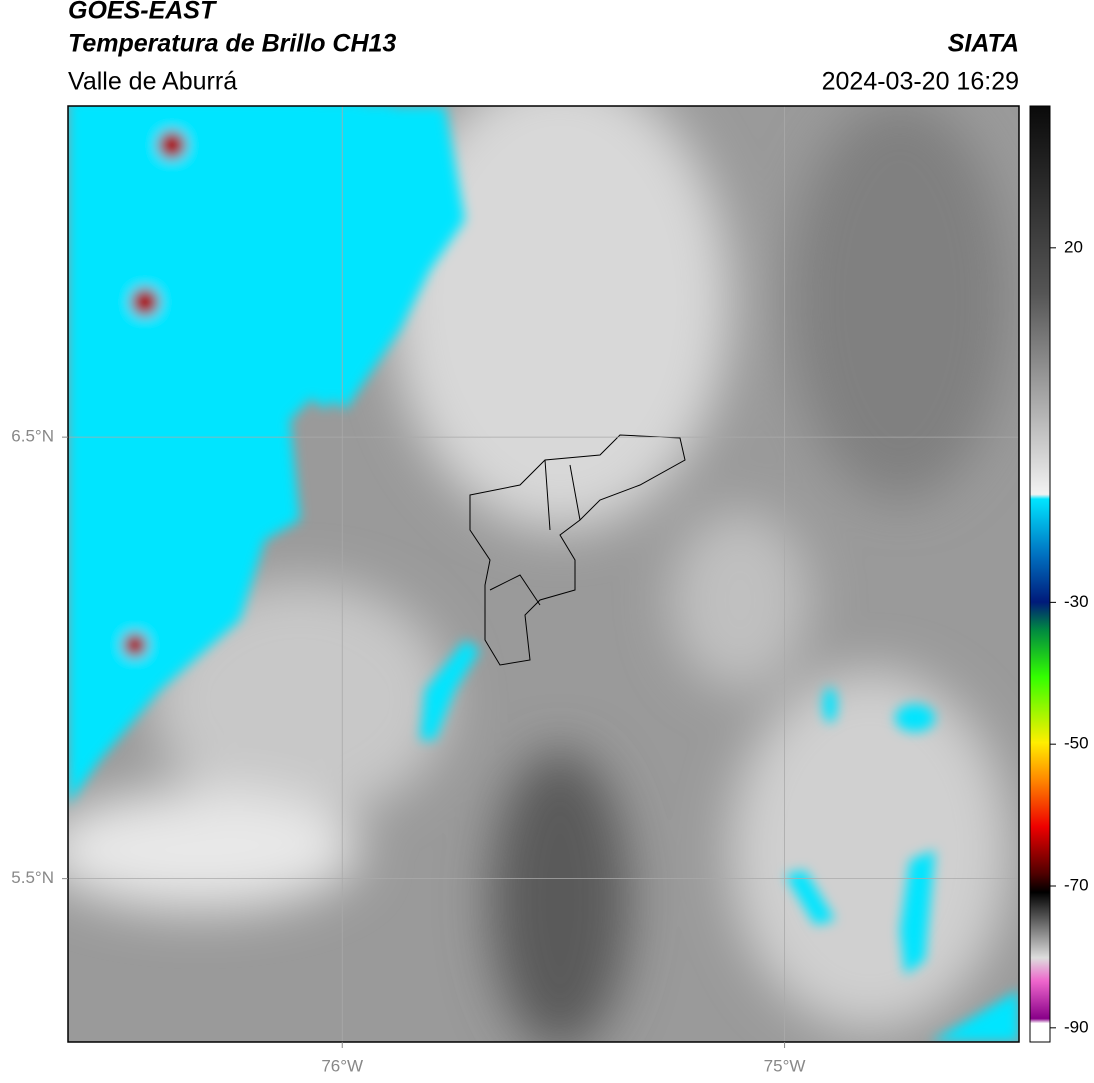 This screenshot has height=1083, width=1094. What do you see at coordinates (1073, 246) in the screenshot?
I see `colorbar-tick-label: 20` at bounding box center [1073, 246].